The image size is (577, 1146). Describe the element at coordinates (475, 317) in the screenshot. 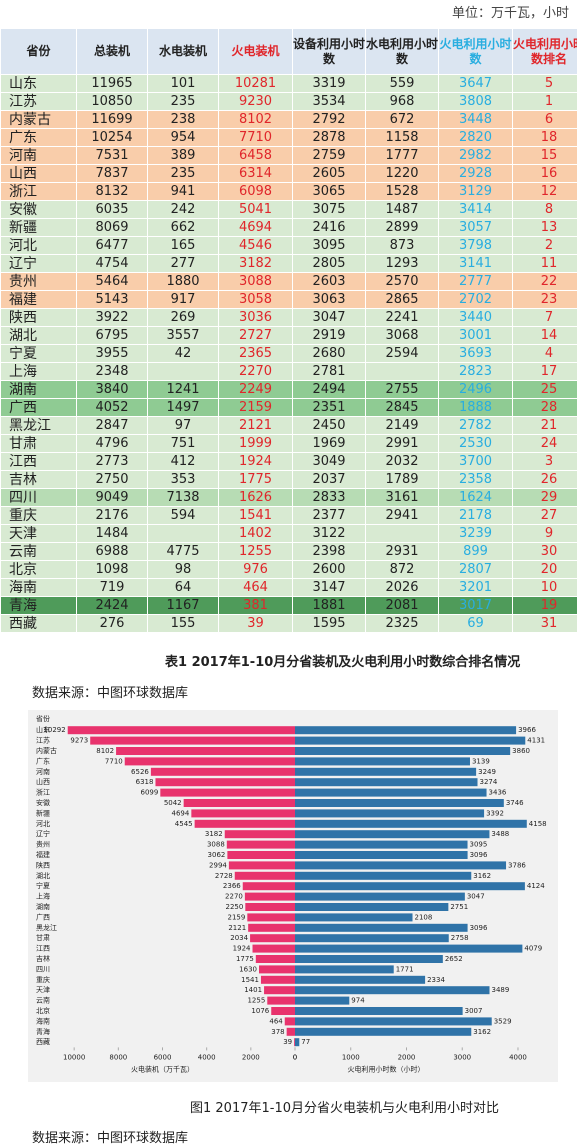

I see `value-cell: 3440` at that location.